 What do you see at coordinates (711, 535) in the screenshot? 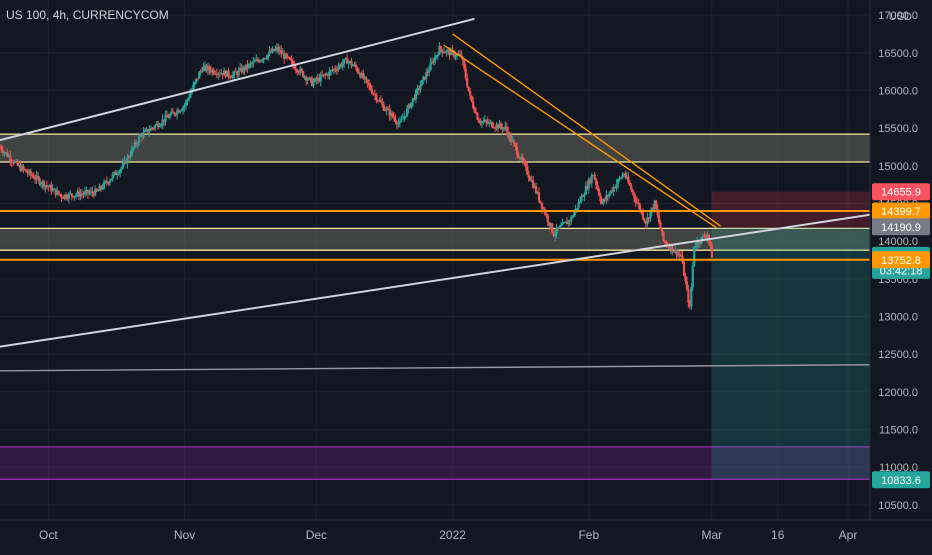
I see `x-tick-label: Mar` at bounding box center [711, 535].